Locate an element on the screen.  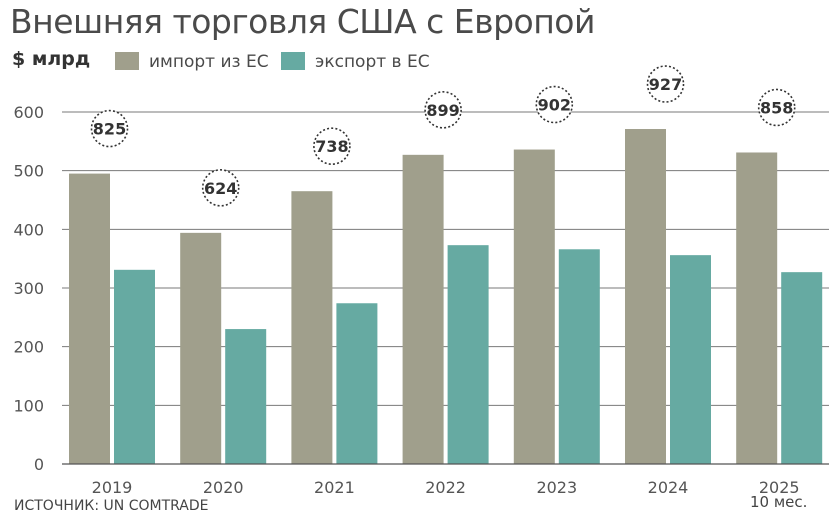
x-tick-label: 2024 is located at coordinates (668, 487).